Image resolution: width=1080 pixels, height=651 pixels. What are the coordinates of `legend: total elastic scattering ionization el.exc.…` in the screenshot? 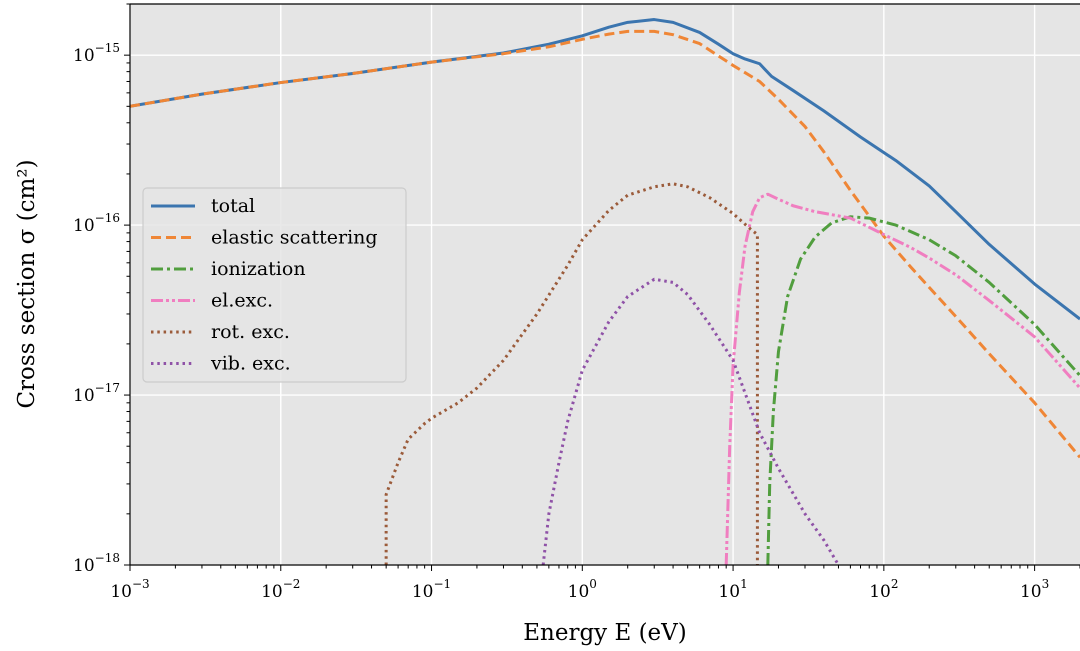 It's located at (274, 285).